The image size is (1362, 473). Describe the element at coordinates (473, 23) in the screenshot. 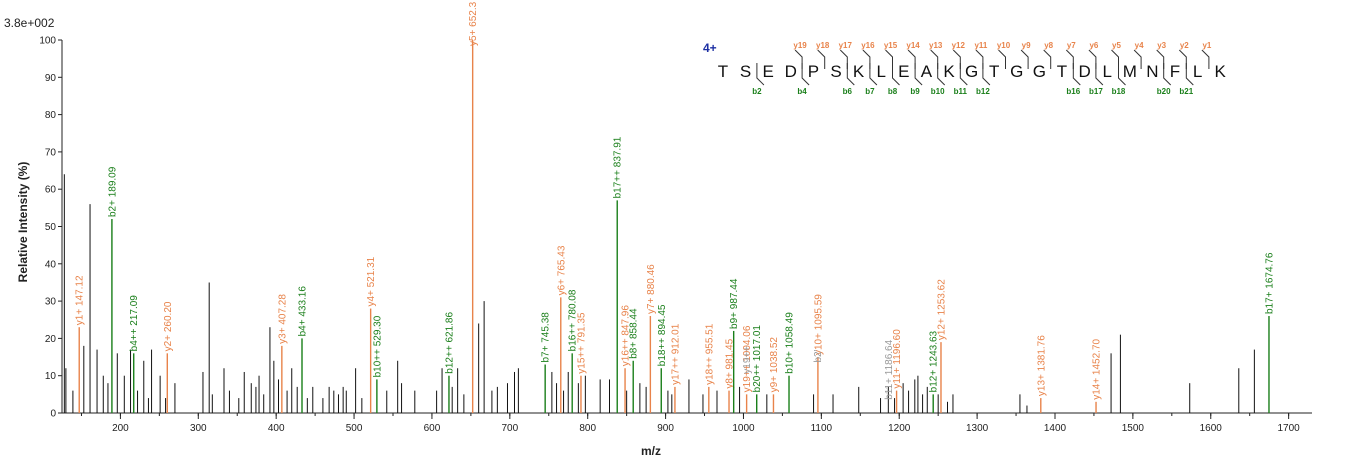

I see `peak-label: y5+ 652.3` at that location.